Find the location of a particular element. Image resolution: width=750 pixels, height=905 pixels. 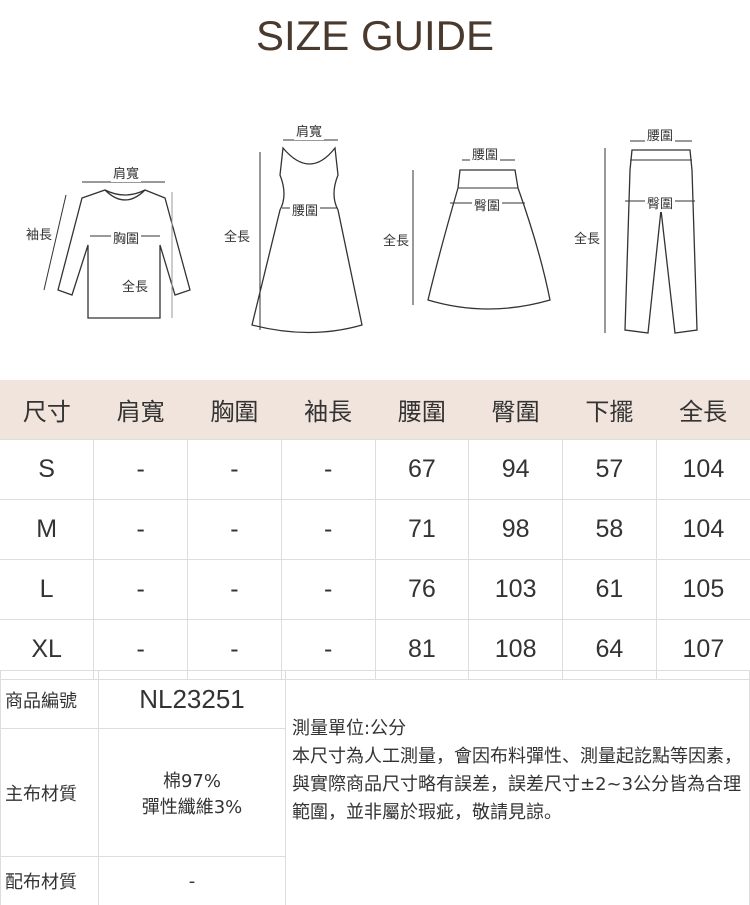

product-no-label: 商品編號 is located at coordinates (49, 699).